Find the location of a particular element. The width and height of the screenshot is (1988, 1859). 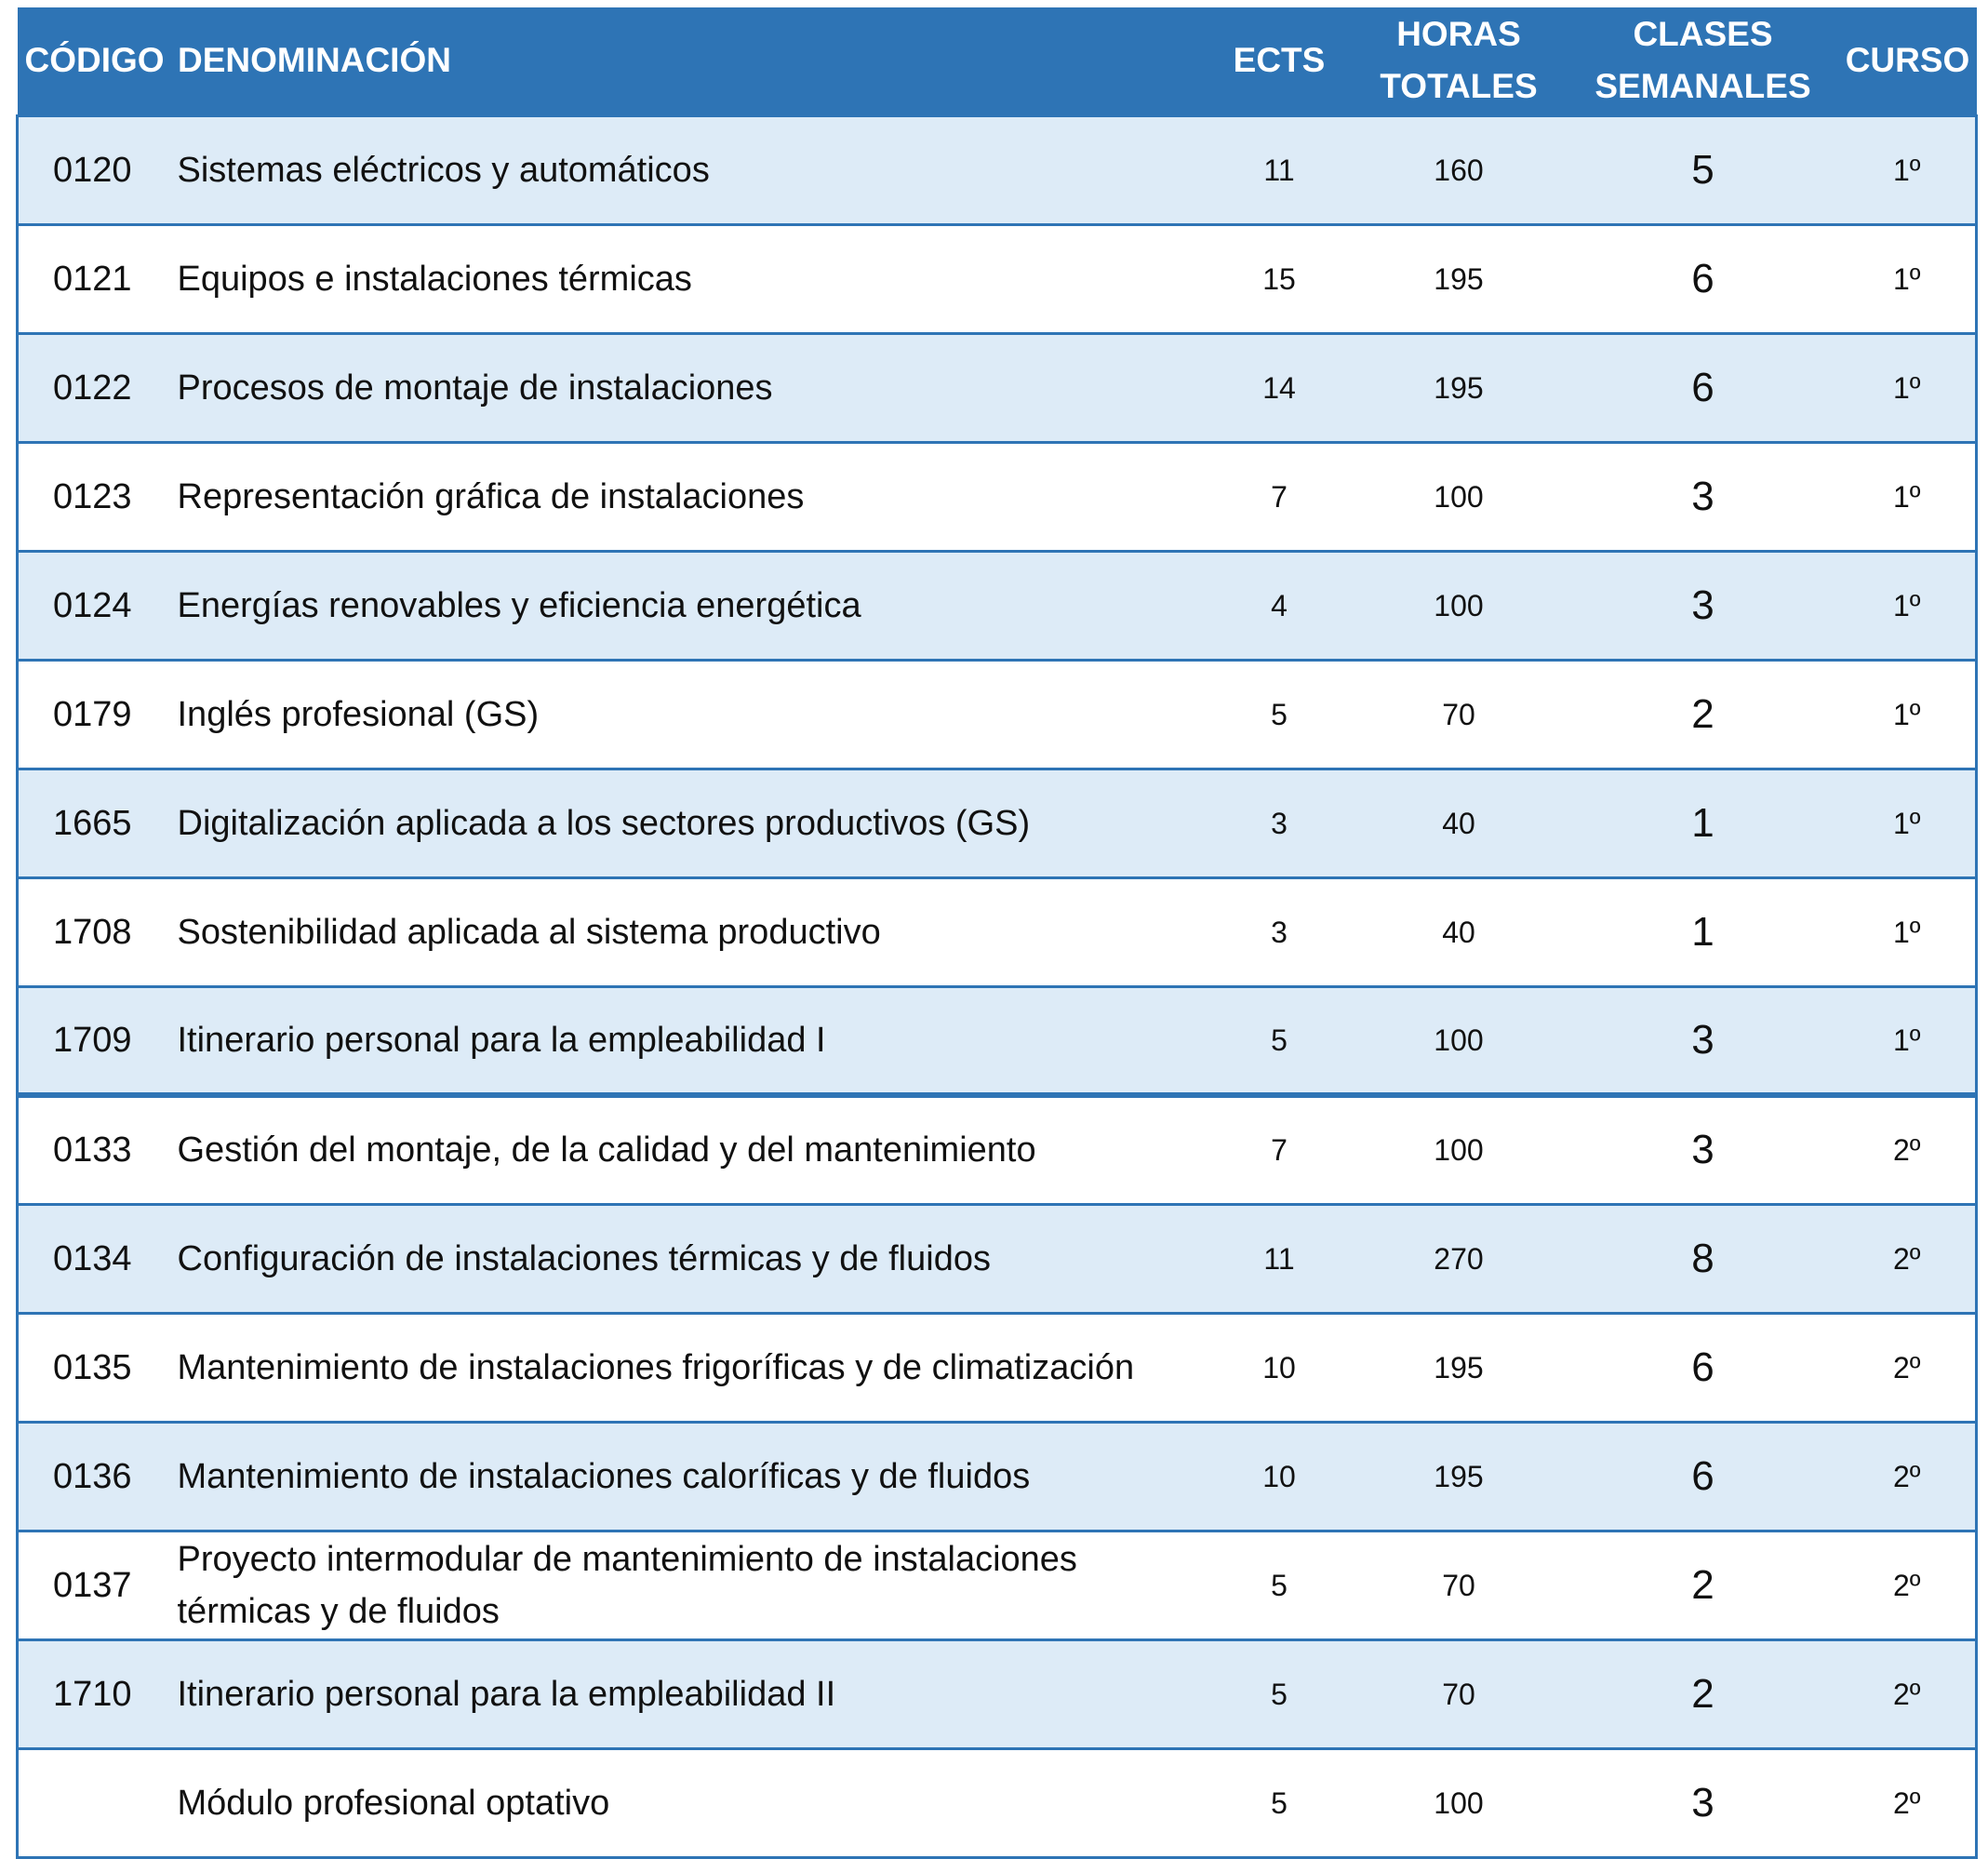

cell-denominacion: Equipos e instalaciones térmicas is located at coordinates (690, 278).